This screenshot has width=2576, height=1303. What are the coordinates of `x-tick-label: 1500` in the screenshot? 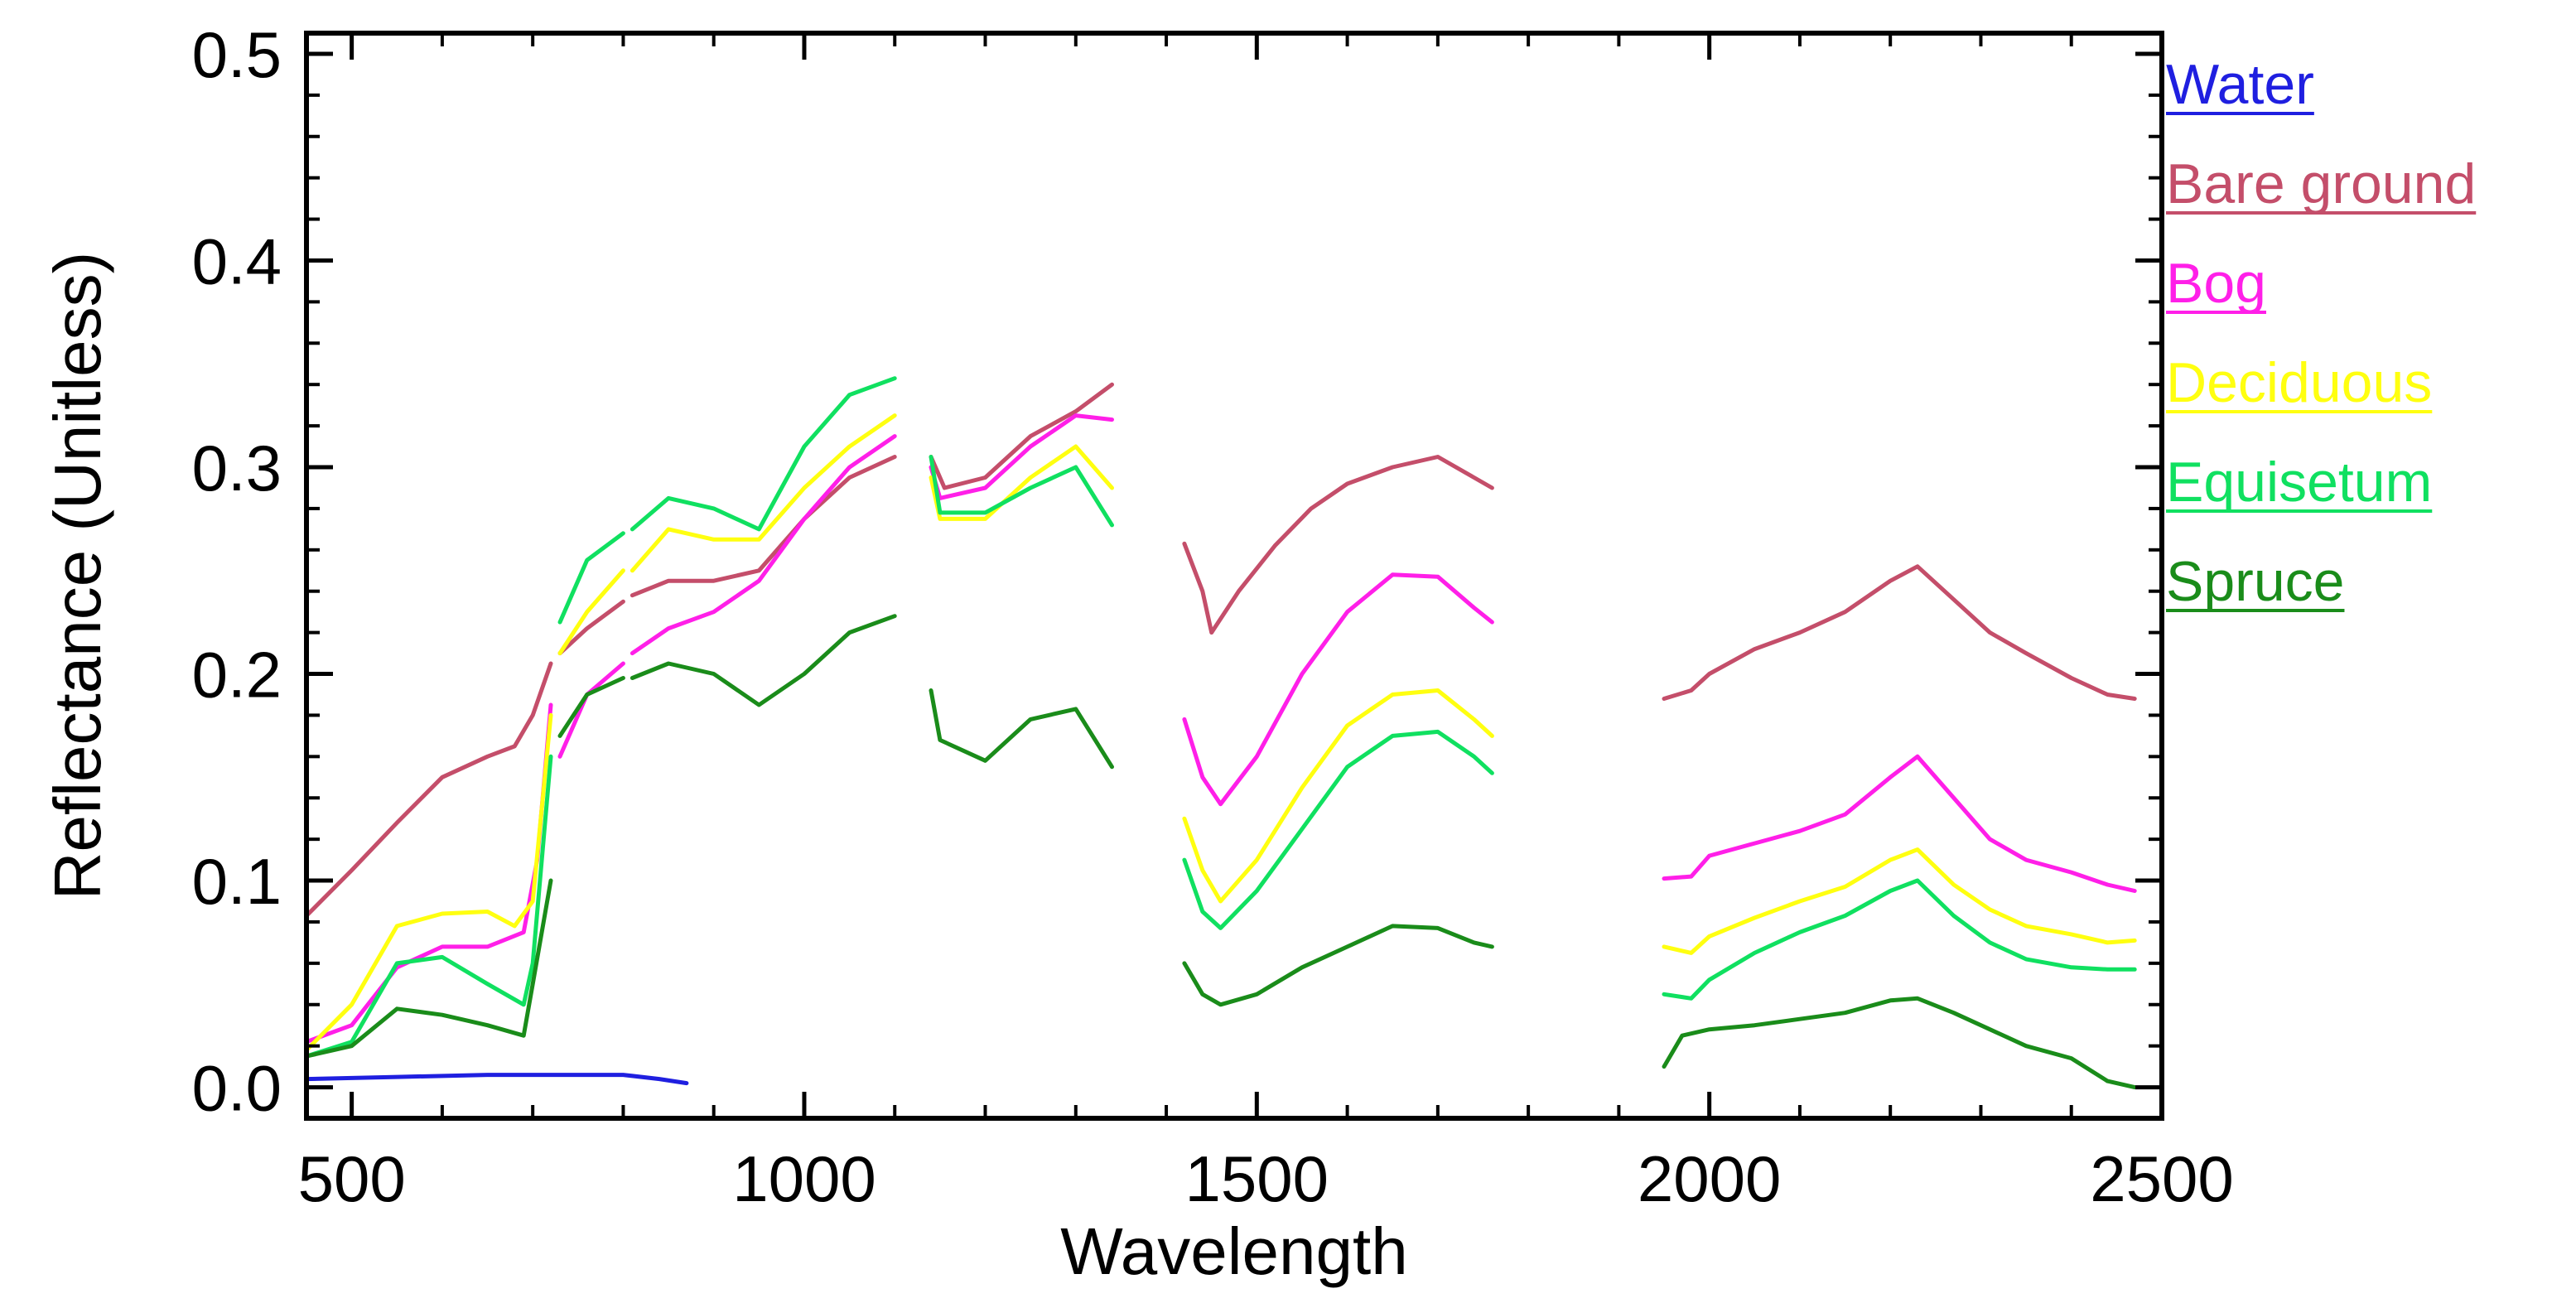 It's located at (1257, 1178).